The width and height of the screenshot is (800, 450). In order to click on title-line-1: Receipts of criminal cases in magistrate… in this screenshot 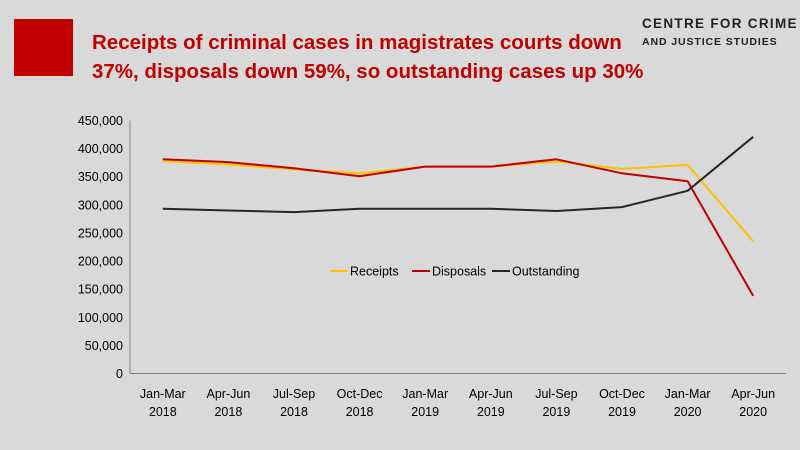, I will do `click(357, 42)`.